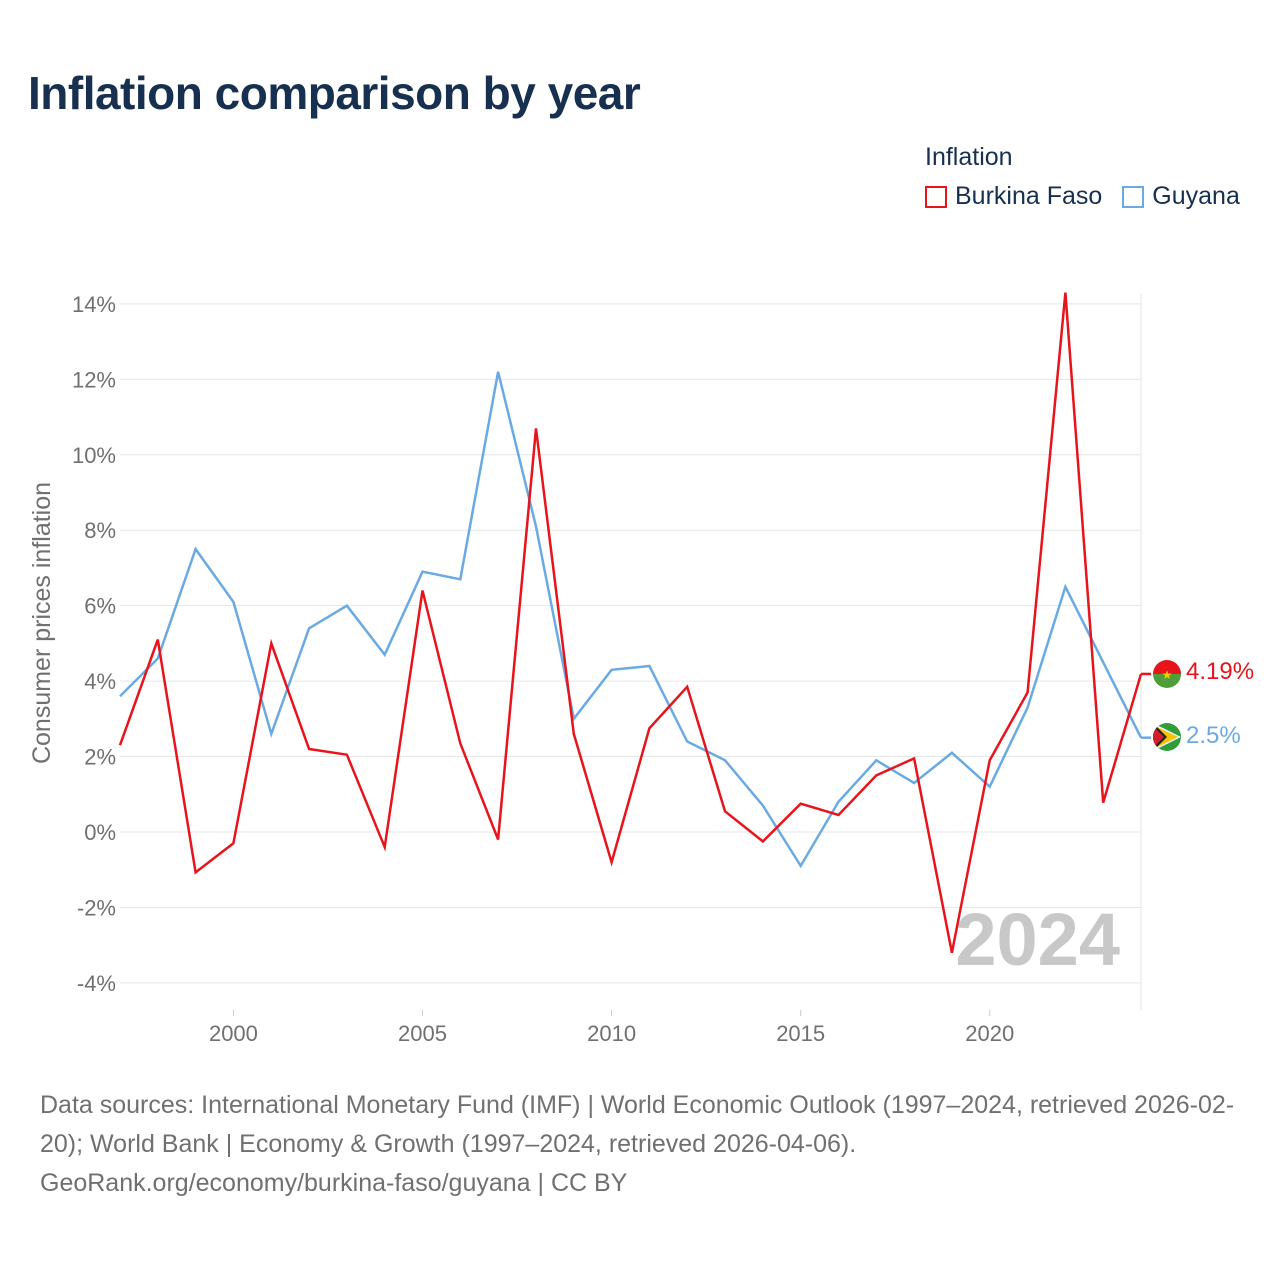  I want to click on x-tick-label: 2020, so click(989, 1033).